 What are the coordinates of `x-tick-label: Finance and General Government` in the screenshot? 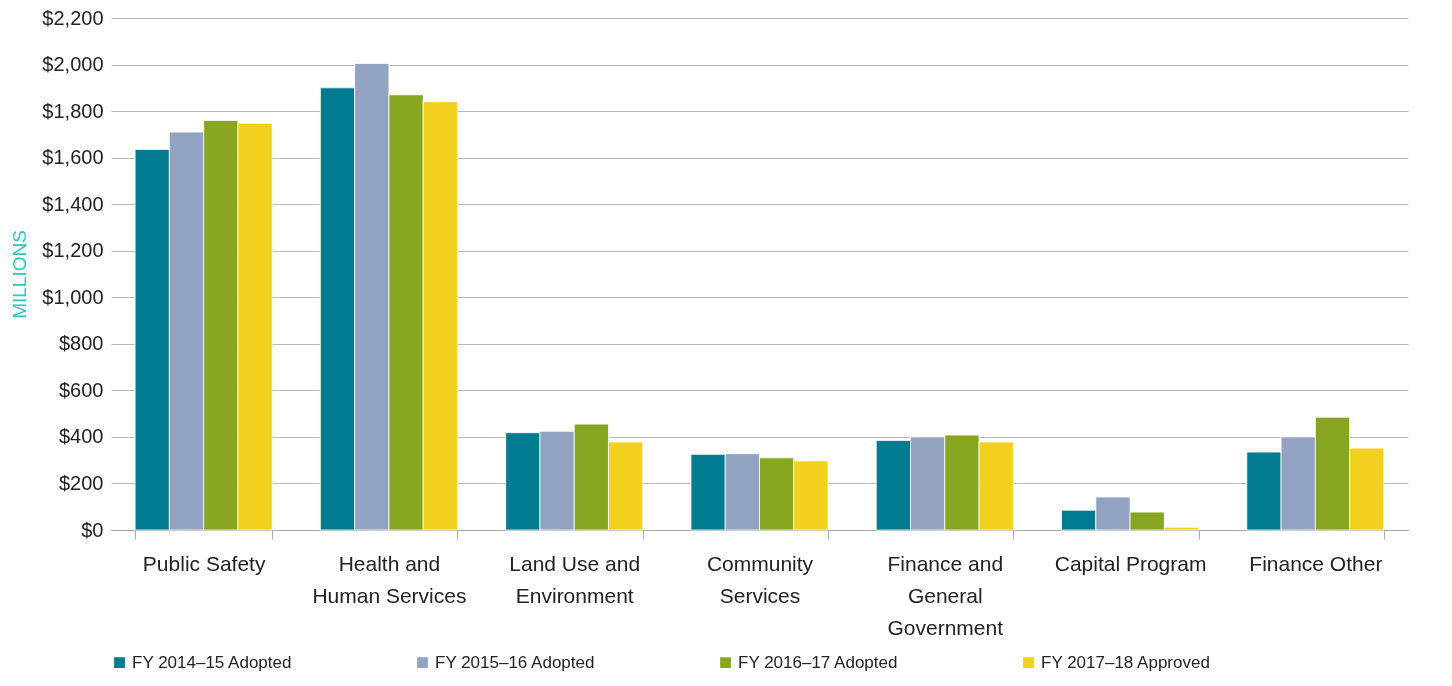 It's located at (945, 595).